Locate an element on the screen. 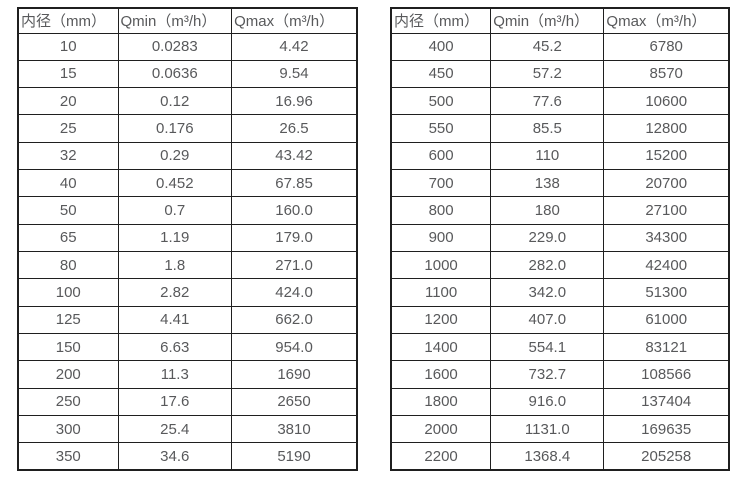  table-cell: 900 is located at coordinates (441, 238).